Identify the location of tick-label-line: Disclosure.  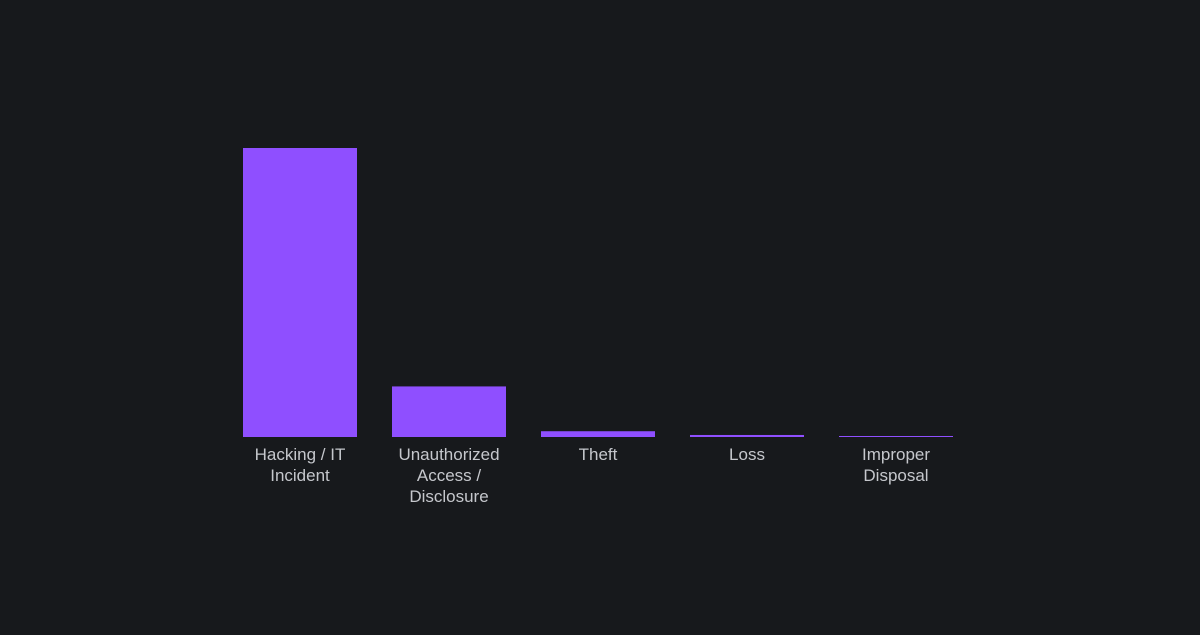
(448, 496).